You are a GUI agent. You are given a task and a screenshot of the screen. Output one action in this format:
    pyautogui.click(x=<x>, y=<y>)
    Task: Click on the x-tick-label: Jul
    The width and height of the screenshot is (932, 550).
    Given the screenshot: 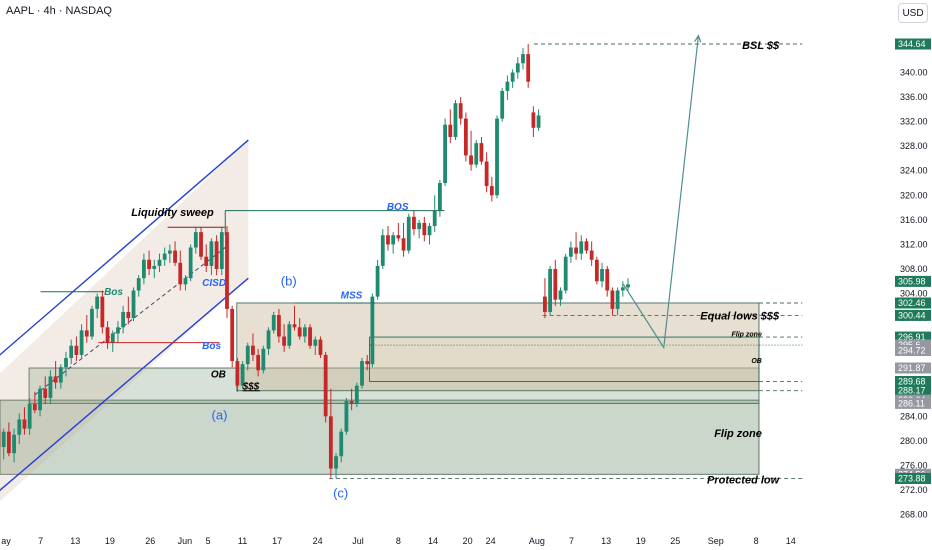 What is the action you would take?
    pyautogui.click(x=358, y=541)
    